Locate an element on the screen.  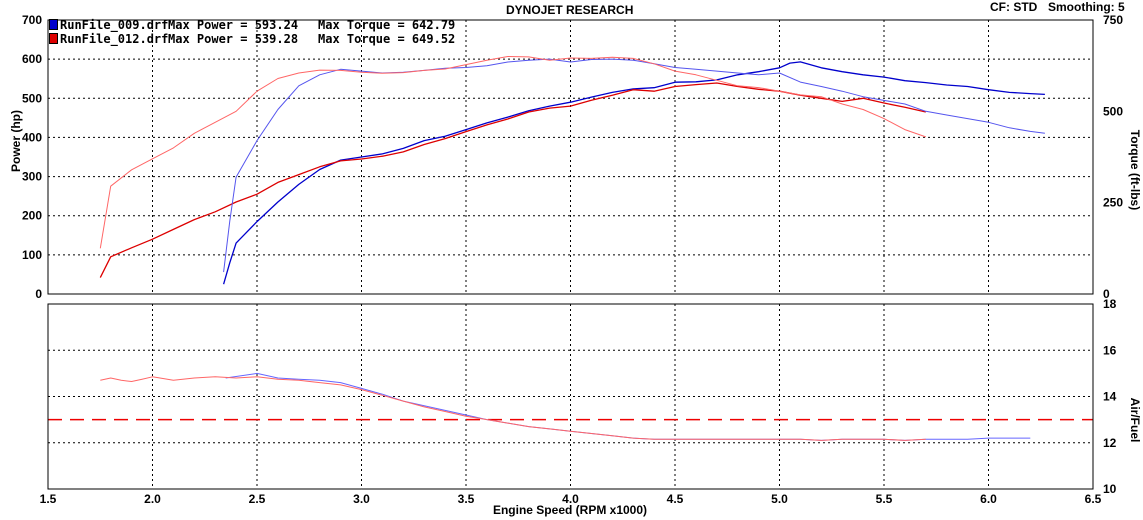
legend-run-009-power: Max Power = 593.24 is located at coordinates (233, 25).